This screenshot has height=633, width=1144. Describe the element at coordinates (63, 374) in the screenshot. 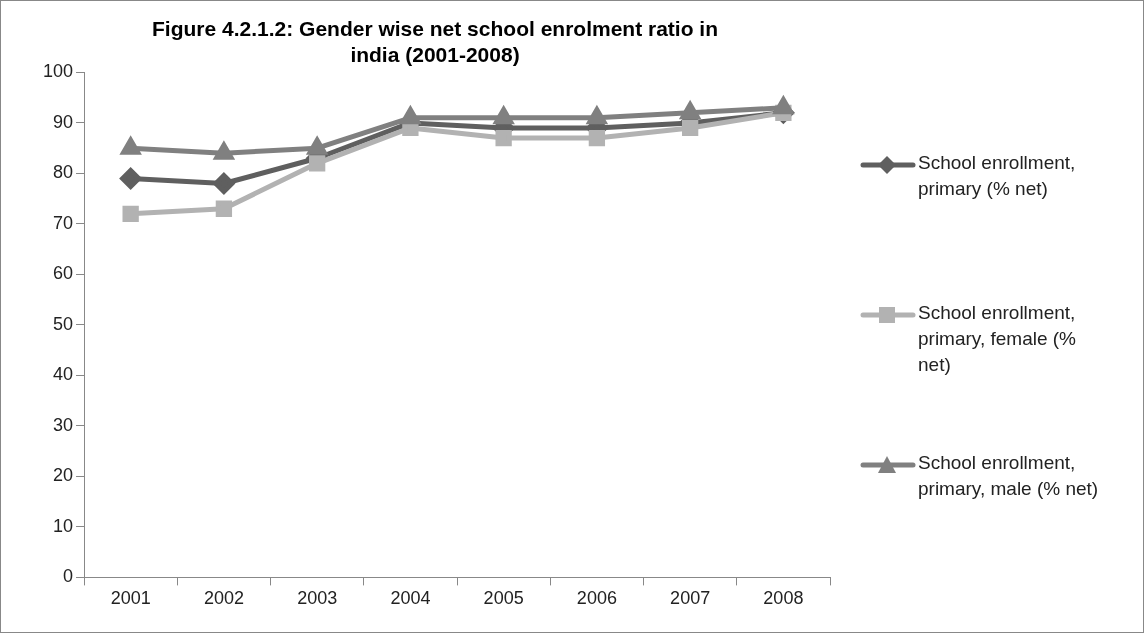

I see `y-tick-label: 40` at that location.